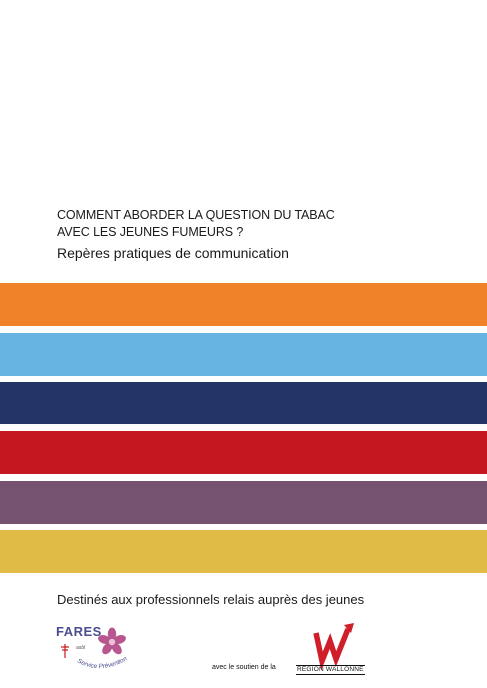 The width and height of the screenshot is (487, 688). Describe the element at coordinates (91, 644) in the screenshot. I see `fares-flower-icon: Service Prévention Tabac` at that location.